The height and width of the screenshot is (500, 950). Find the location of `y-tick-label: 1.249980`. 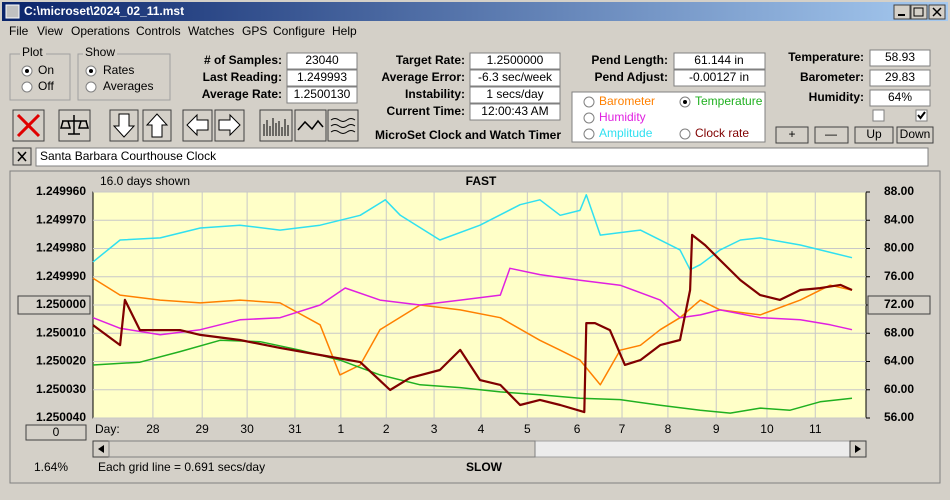

y-tick-label: 1.249980 is located at coordinates (61, 248).